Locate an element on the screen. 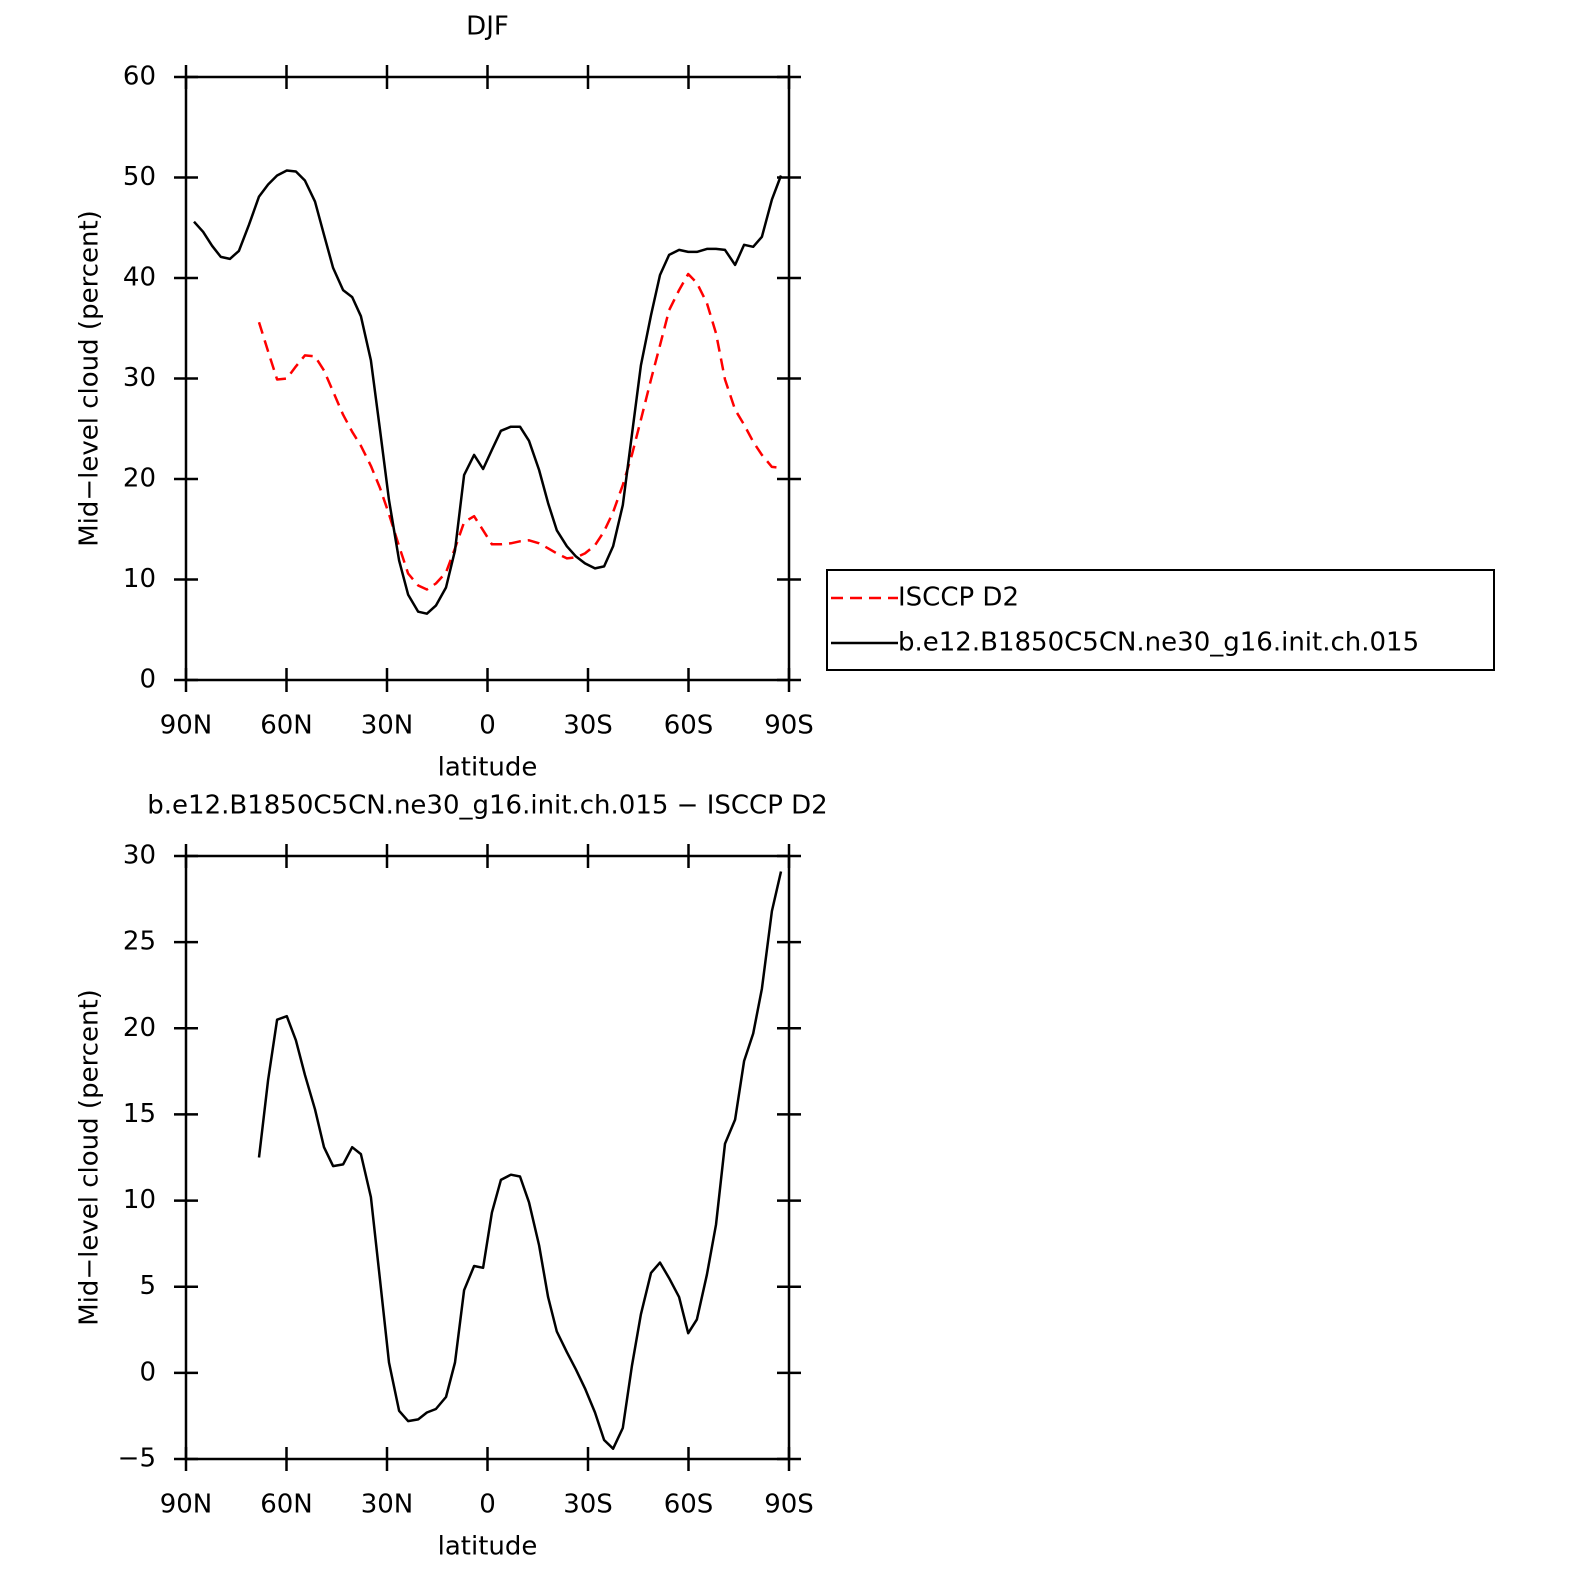 Image resolution: width=1569 pixels, height=1569 pixels. legend-box is located at coordinates (1160, 620).